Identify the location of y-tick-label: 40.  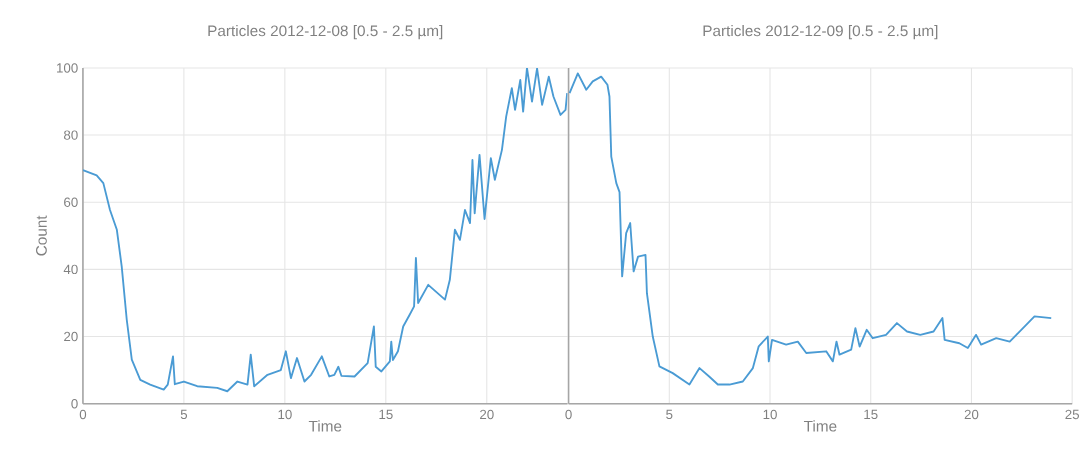
(70, 269).